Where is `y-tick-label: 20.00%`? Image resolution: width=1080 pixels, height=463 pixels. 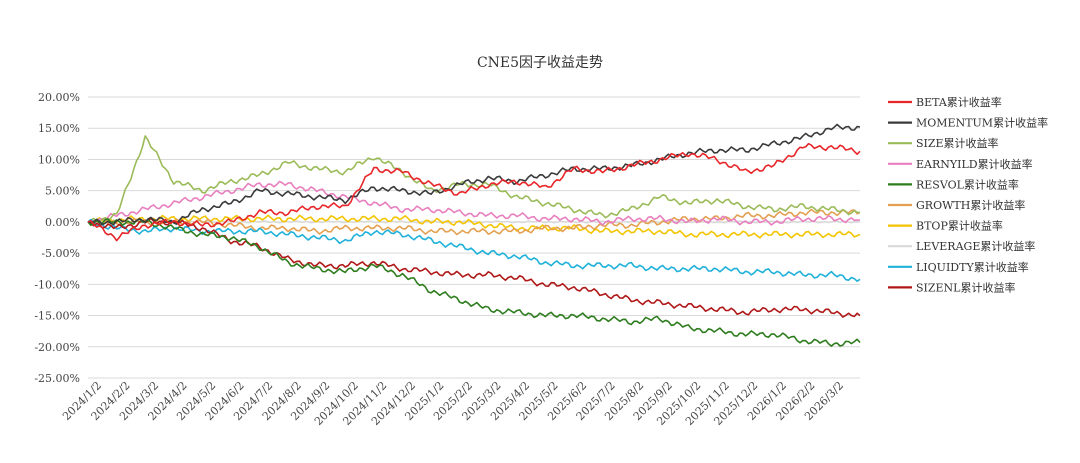
y-tick-label: 20.00% is located at coordinates (59, 97).